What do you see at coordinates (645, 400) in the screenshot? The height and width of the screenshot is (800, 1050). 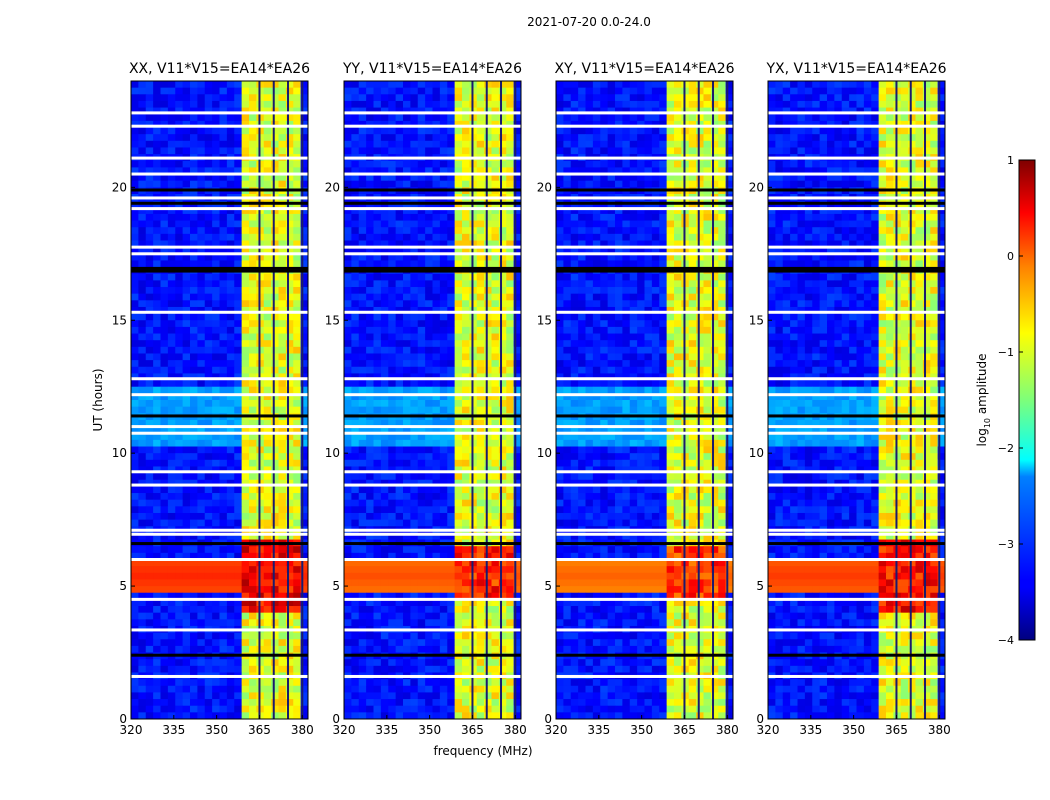 I see `heatmap-cells` at bounding box center [645, 400].